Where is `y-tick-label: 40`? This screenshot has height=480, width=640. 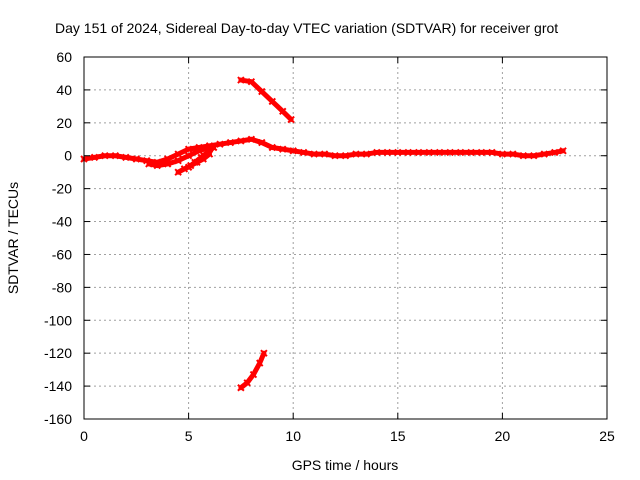 y-tick-label: 40 is located at coordinates (64, 90).